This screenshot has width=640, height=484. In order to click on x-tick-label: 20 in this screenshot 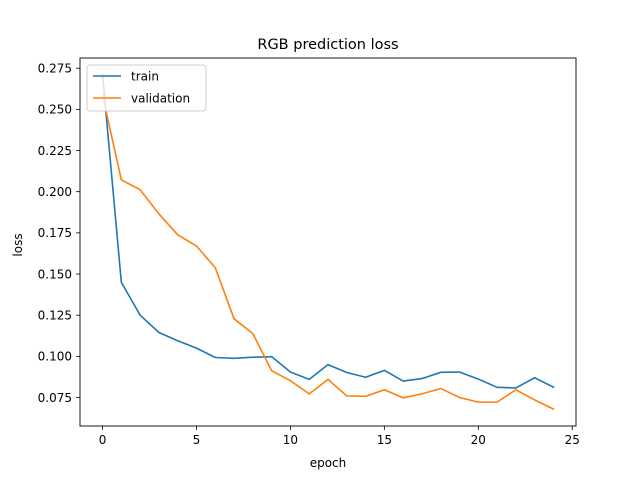, I will do `click(478, 440)`.